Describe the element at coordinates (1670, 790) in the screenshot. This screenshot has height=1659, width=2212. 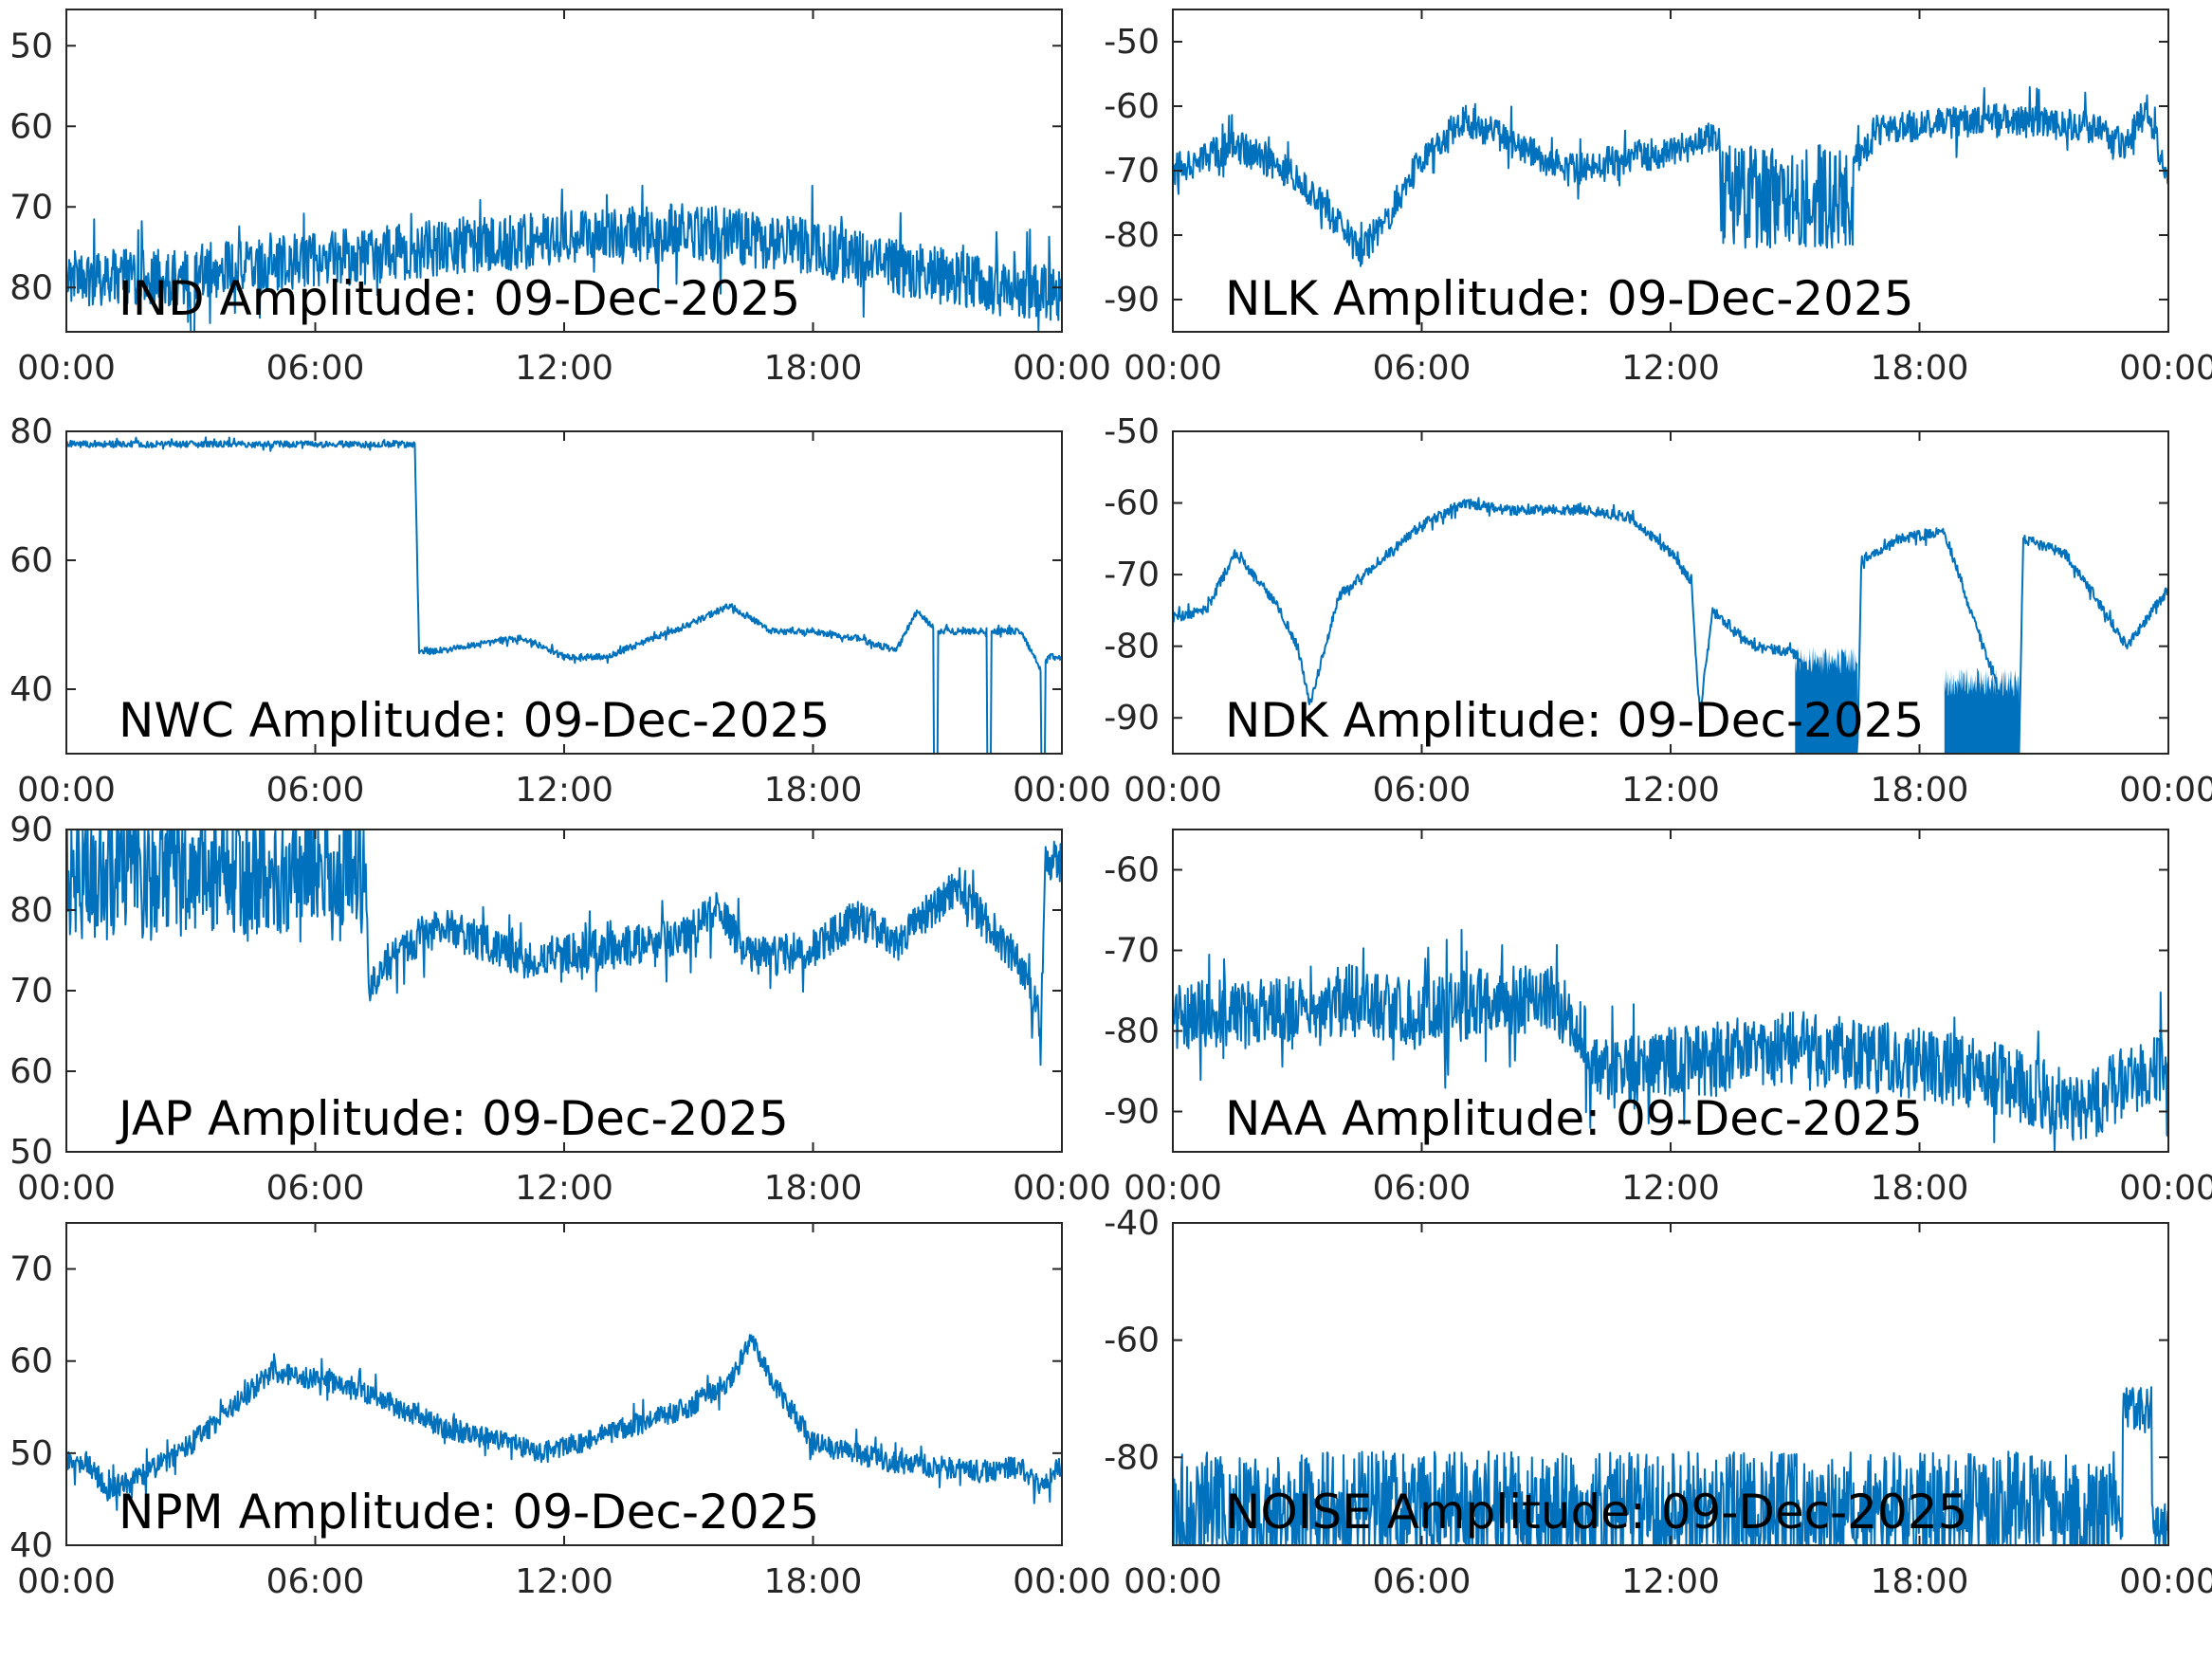
I see `ndk-x-tick-label: 12:00` at that location.